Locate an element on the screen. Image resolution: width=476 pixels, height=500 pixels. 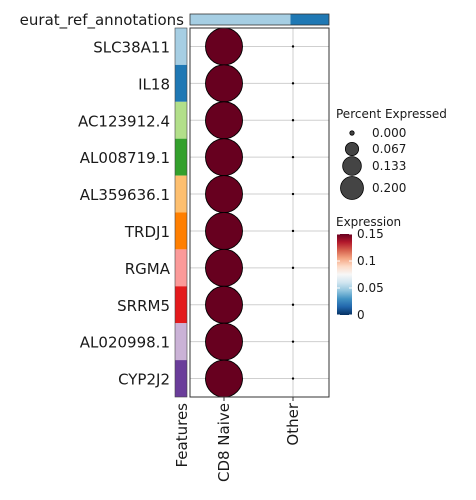
color-legend: Expression 0 0.05 0.1 0.15 is located at coordinates (368, 268).